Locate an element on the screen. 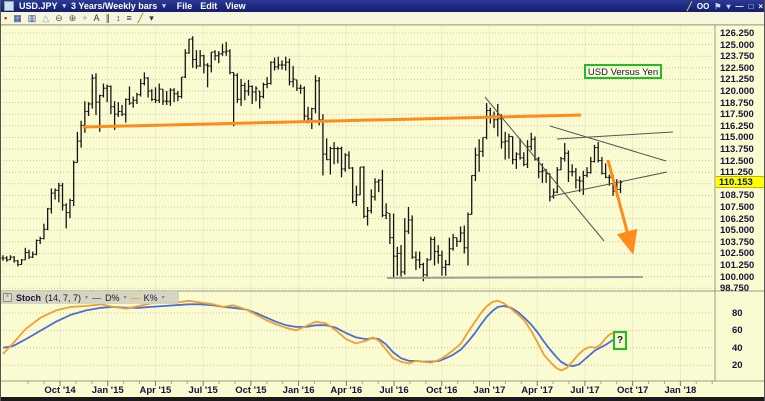  stoch-panel-header: ≡ Stoch (14, 7, 7) ▾ — D% ▾ — K% ▾ is located at coordinates (90, 297).